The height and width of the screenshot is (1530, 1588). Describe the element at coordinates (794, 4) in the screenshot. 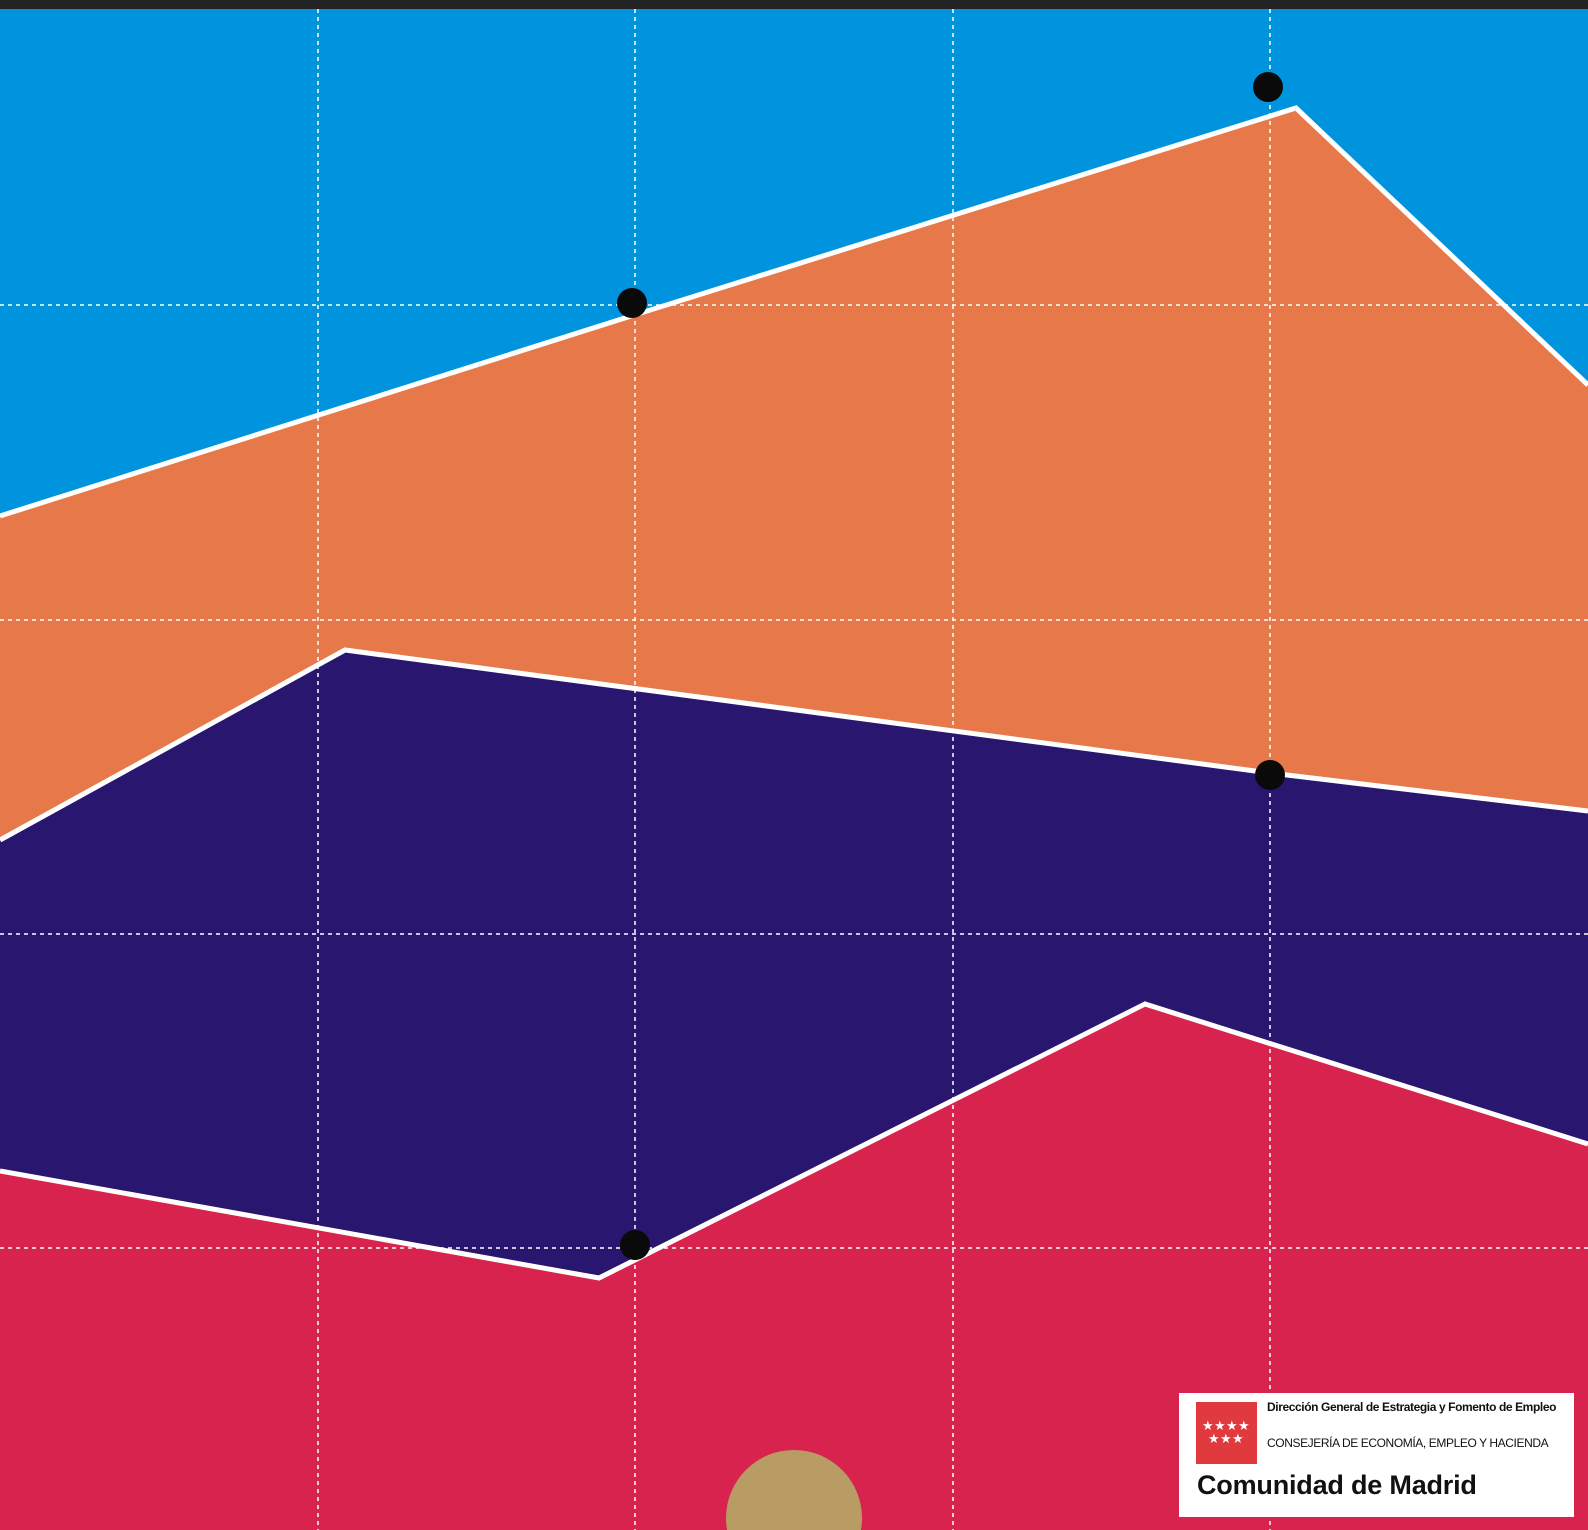

I see `top-dark-bar` at that location.